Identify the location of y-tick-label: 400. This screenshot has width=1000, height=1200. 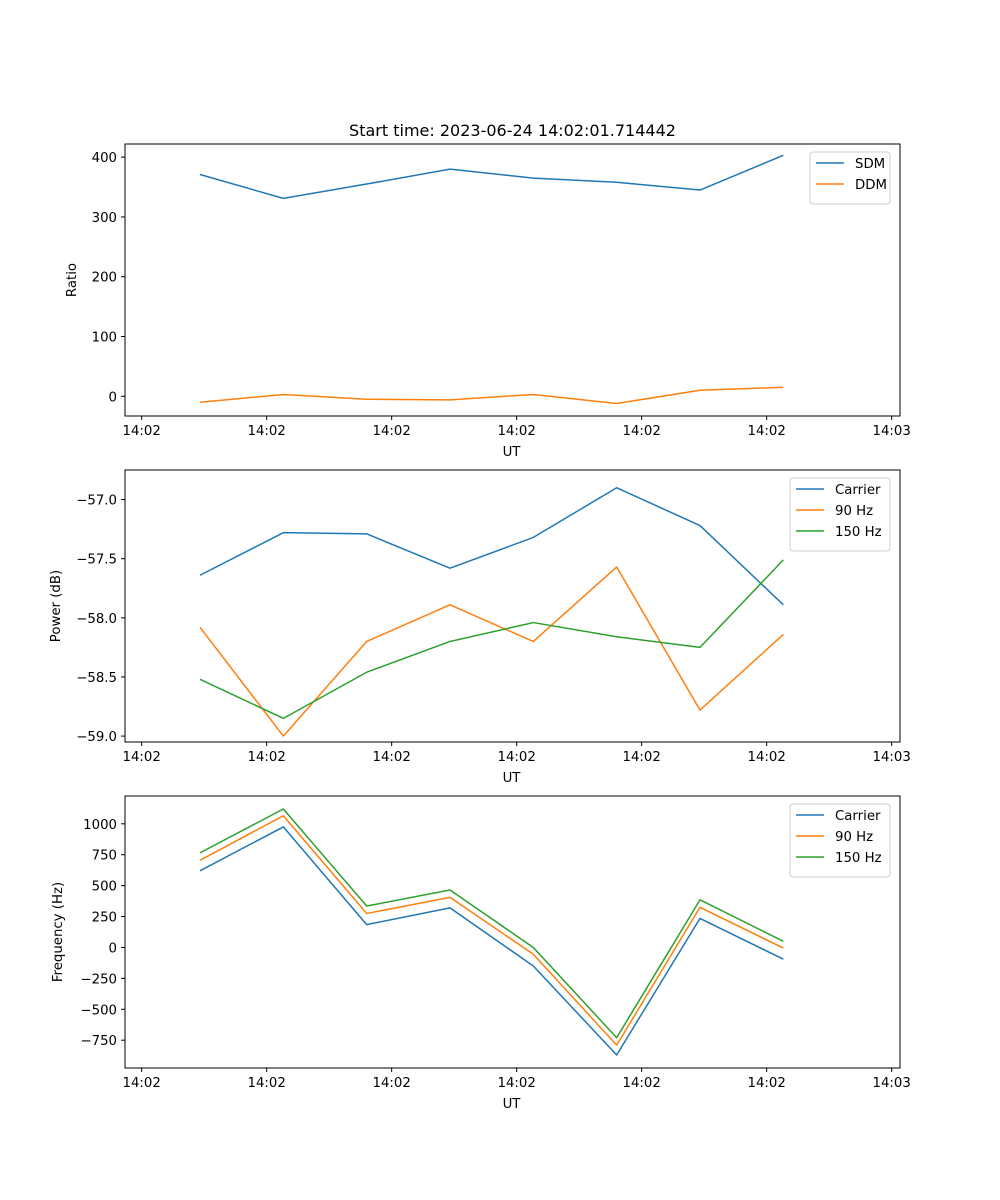
(104, 158).